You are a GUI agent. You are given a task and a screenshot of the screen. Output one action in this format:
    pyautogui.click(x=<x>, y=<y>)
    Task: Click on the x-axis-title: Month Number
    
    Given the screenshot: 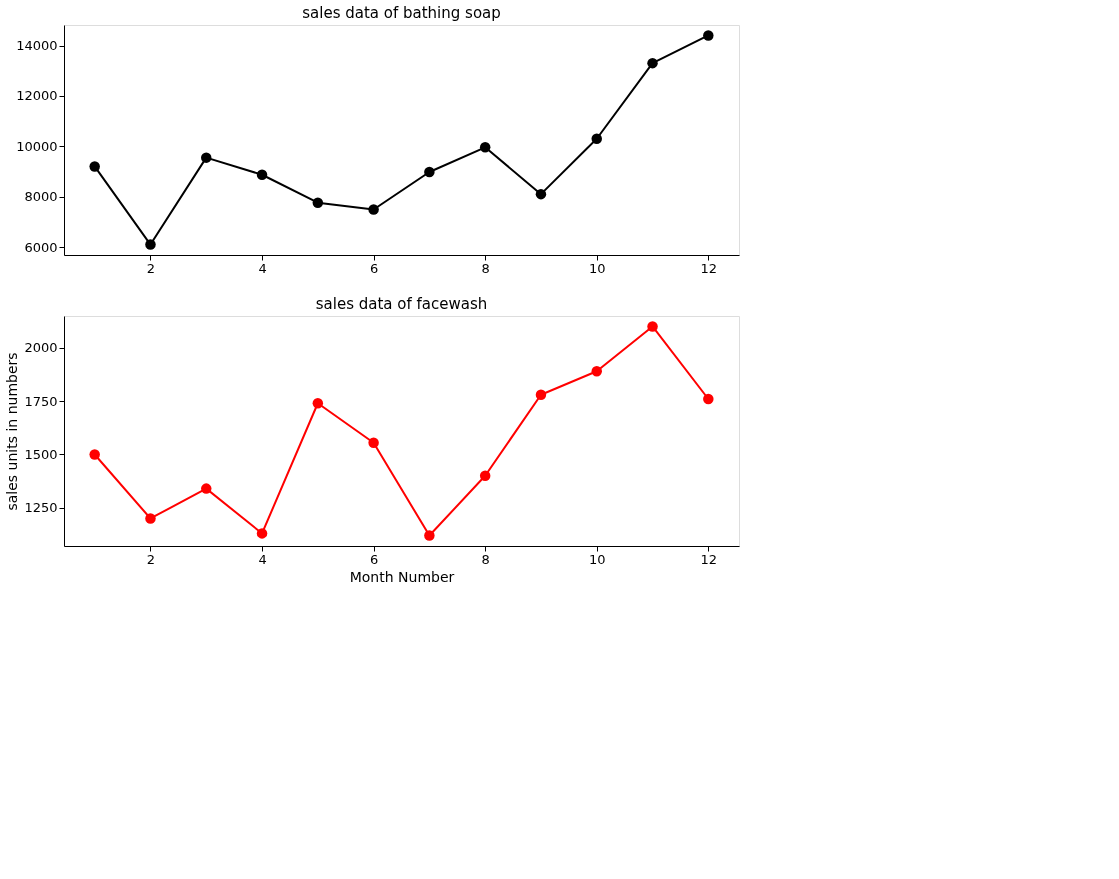 What is the action you would take?
    pyautogui.click(x=402, y=576)
    